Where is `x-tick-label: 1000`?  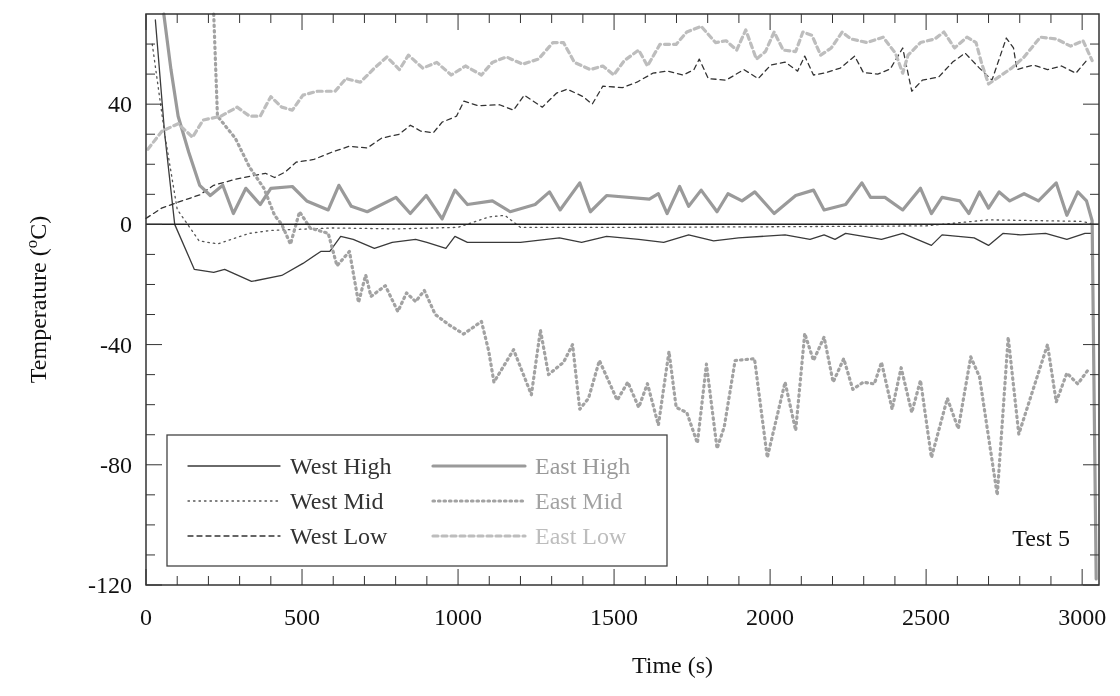
x-tick-label: 1000 is located at coordinates (458, 617).